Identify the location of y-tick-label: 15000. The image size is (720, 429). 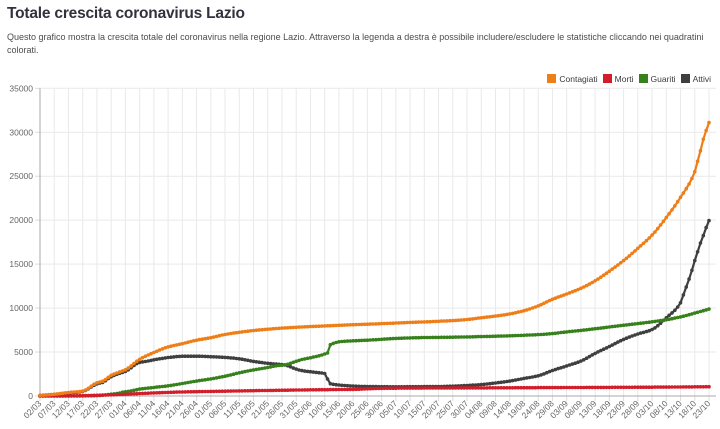
(21, 264).